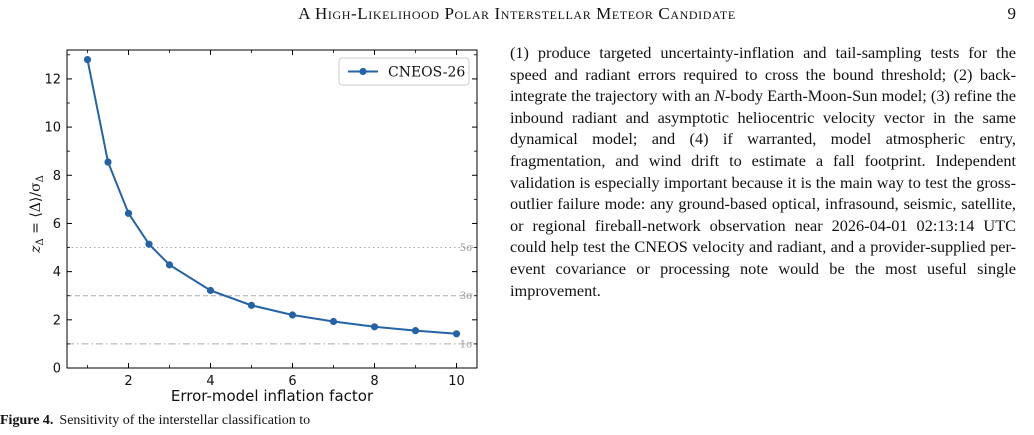  What do you see at coordinates (374, 381) in the screenshot?
I see `x-tick-label: 8` at bounding box center [374, 381].